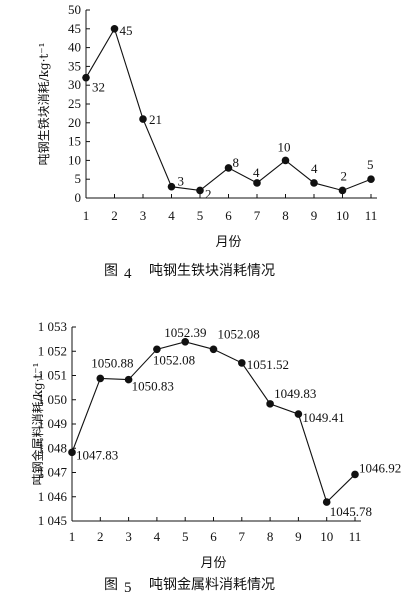 The height and width of the screenshot is (600, 419). I want to click on data-label: 1045.78, so click(351, 511).